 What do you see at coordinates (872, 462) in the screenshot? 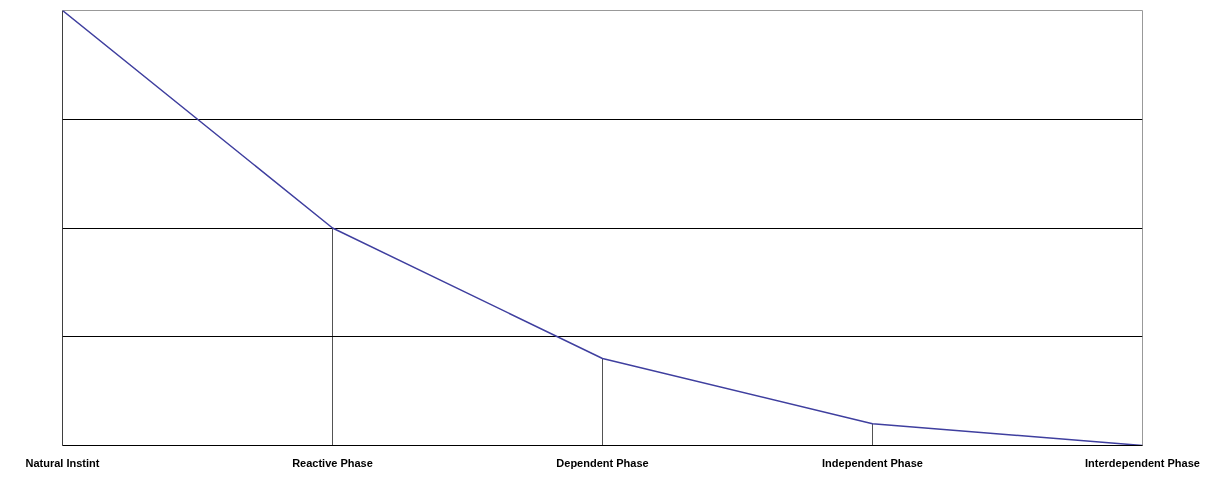
I see `x-tick-label: Independent Phase` at bounding box center [872, 462].